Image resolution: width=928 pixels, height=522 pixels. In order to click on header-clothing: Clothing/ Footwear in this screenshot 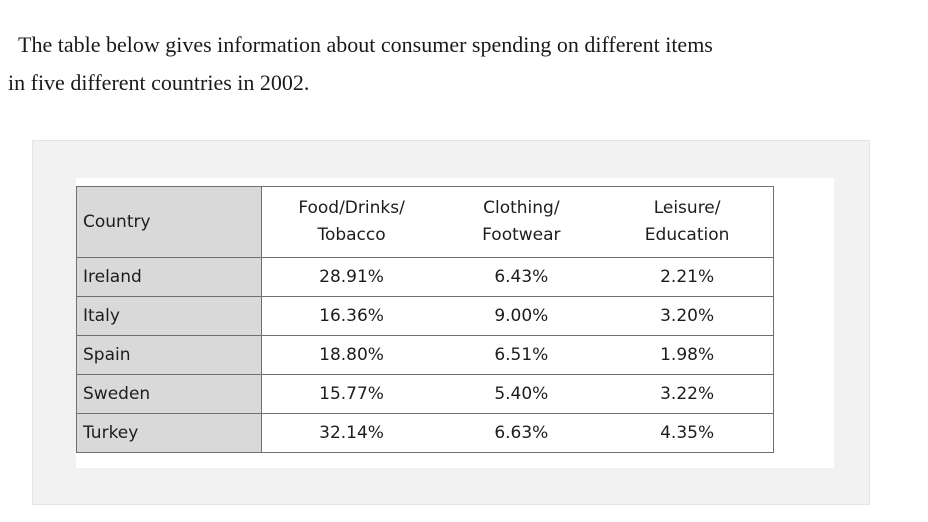, I will do `click(521, 222)`.